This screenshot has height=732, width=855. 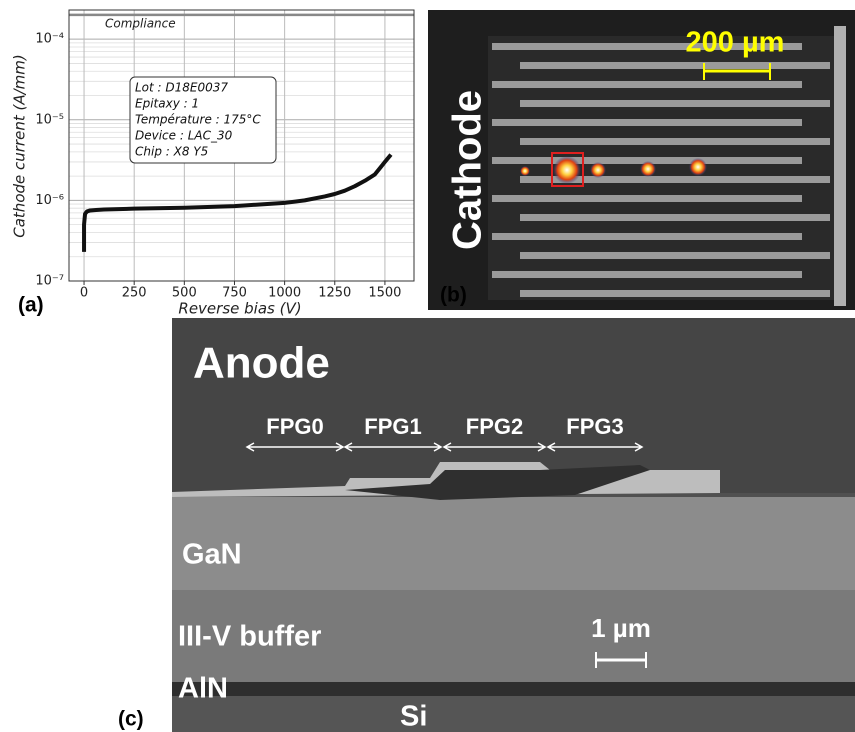 I want to click on info-box, so click(x=203, y=120).